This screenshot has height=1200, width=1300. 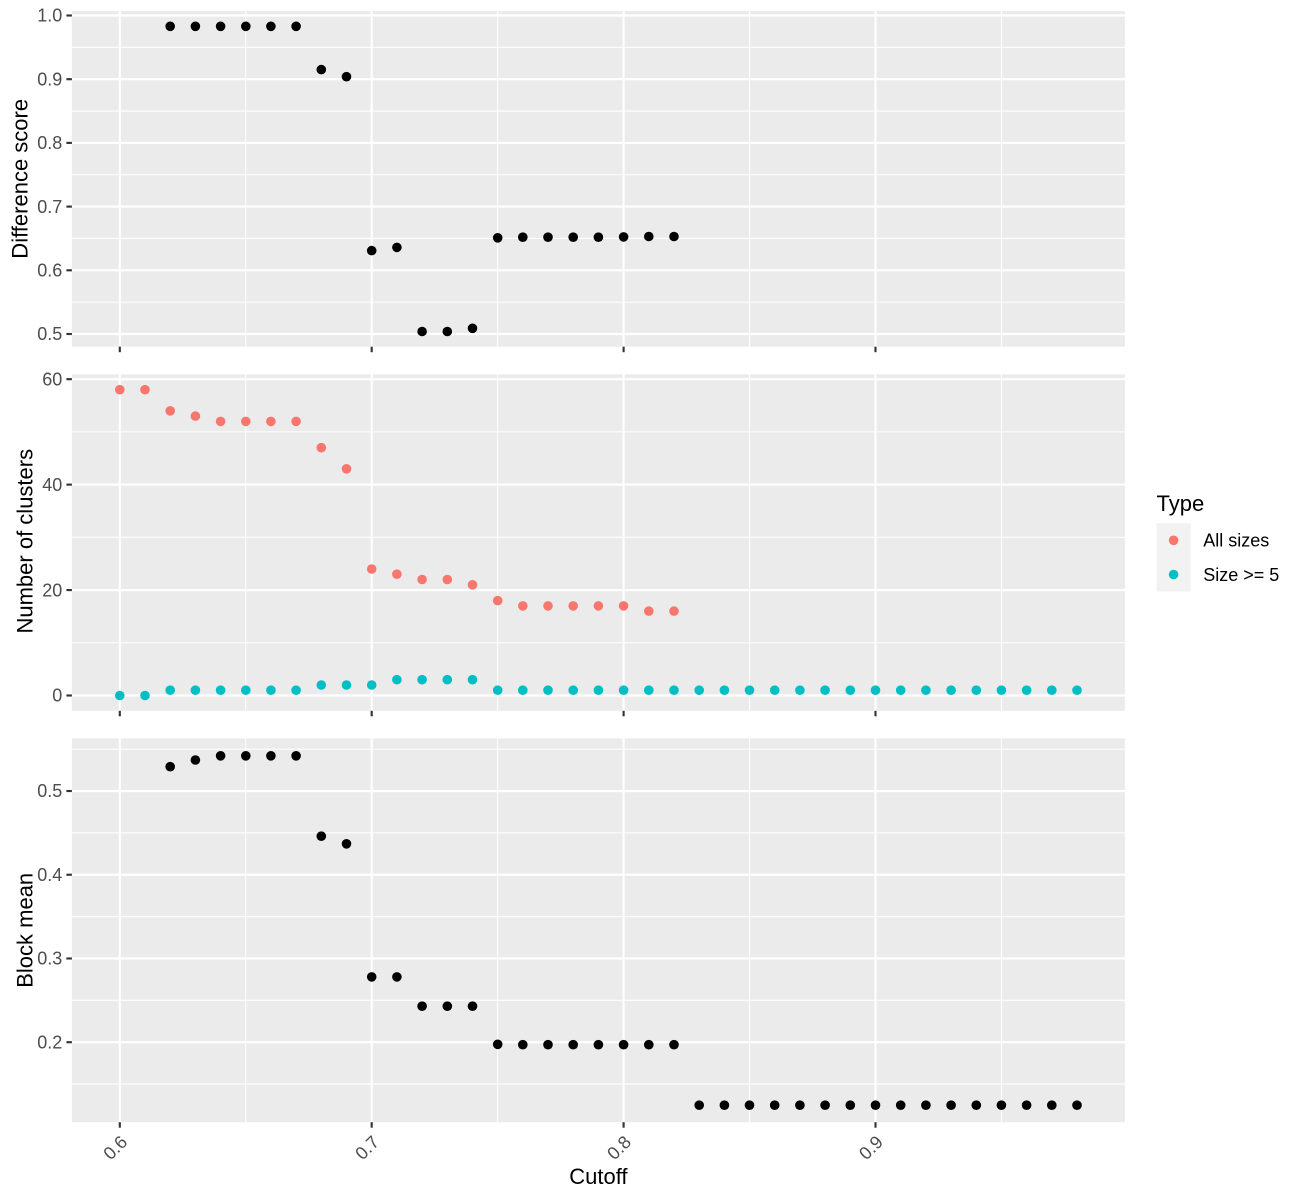 I want to click on svg-text: 0.2, so click(x=49, y=1042).